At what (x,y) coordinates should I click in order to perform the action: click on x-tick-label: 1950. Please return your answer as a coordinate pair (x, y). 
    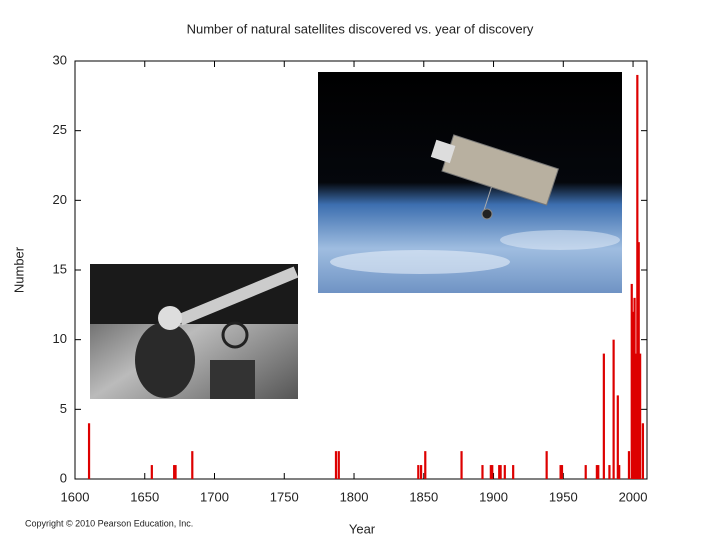
    Looking at the image, I should click on (563, 496).